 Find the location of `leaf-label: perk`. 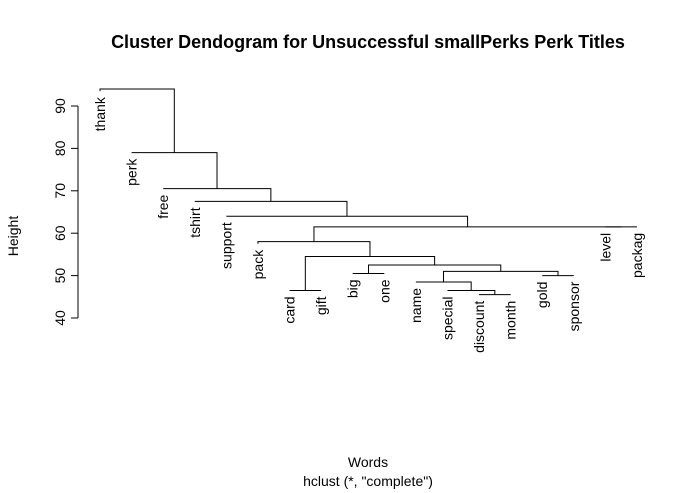

leaf-label: perk is located at coordinates (132, 172).